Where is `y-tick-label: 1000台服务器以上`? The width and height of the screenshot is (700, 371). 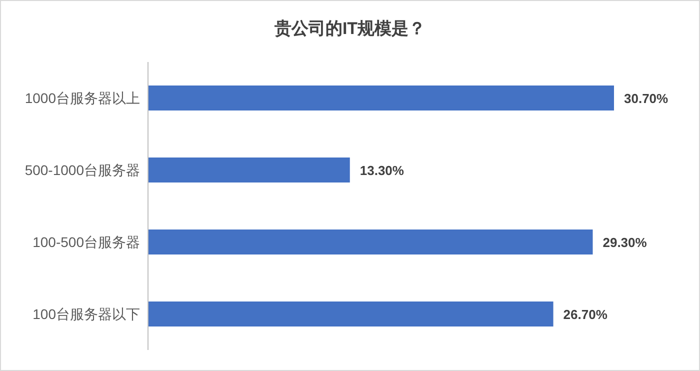 y-tick-label: 1000台服务器以上 is located at coordinates (82, 98).